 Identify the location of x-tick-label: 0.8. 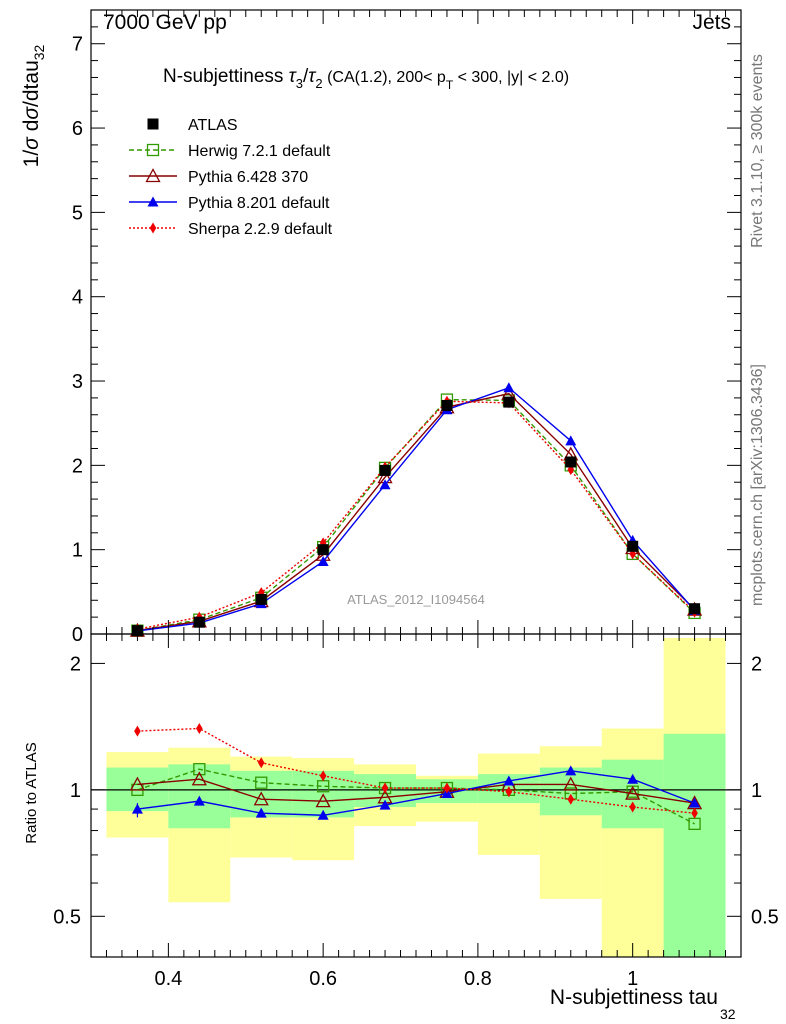
(478, 979).